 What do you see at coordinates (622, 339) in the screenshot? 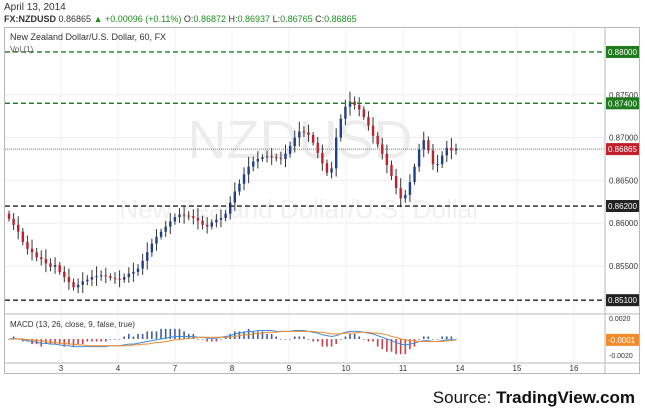
I see `macd-last-tag` at bounding box center [622, 339].